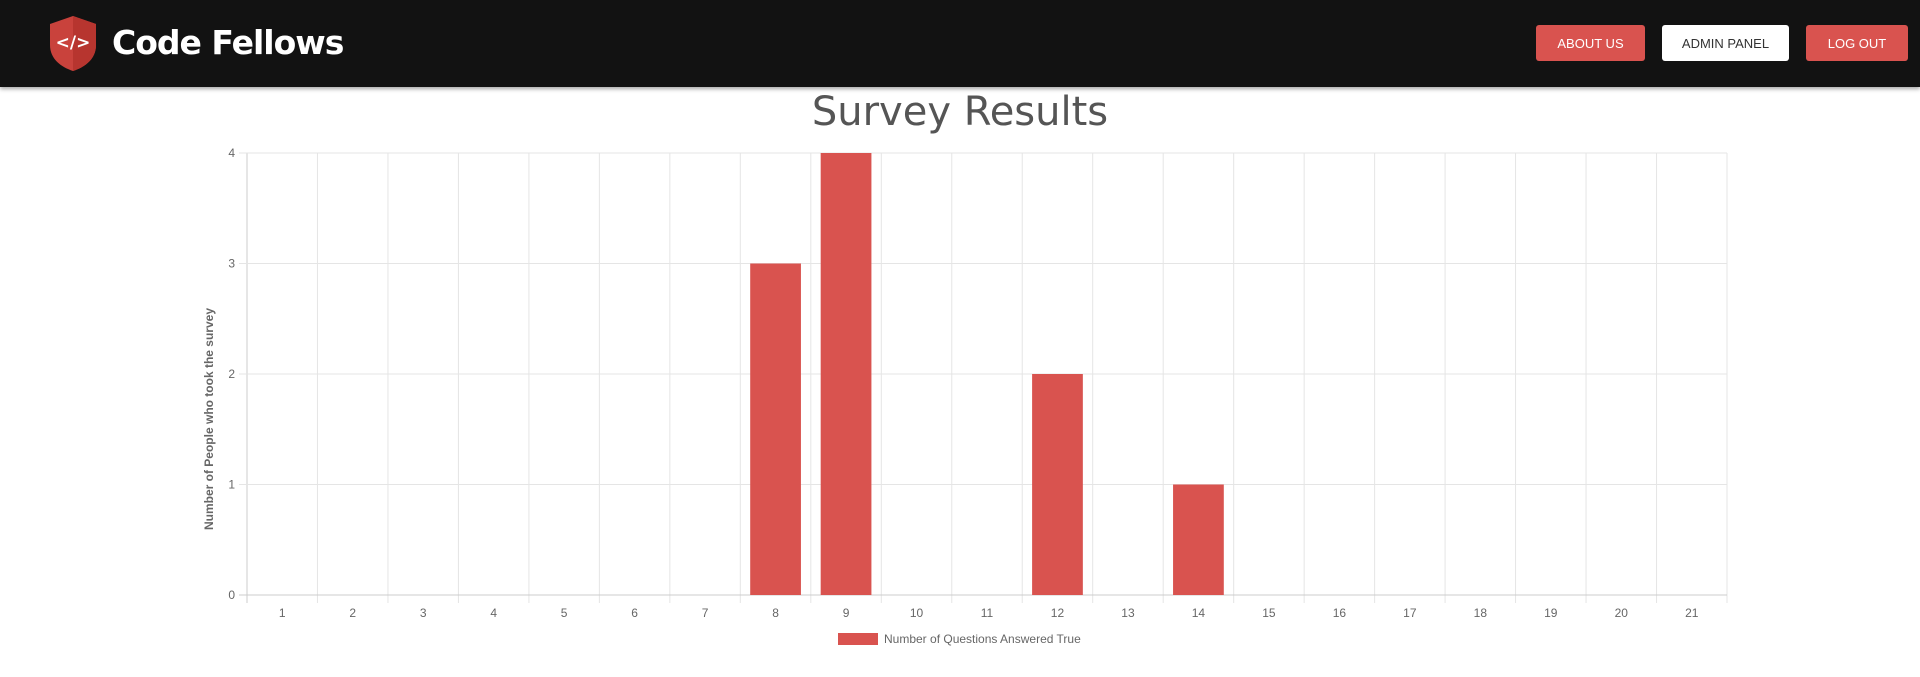 This screenshot has height=677, width=1920. I want to click on x-tick-label: 13, so click(1128, 613).